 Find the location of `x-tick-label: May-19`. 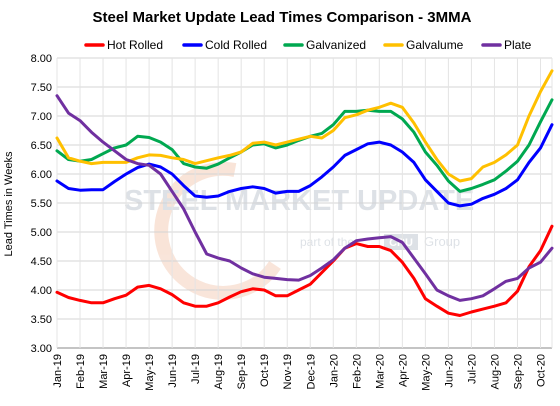

x-tick-label: May-19 is located at coordinates (150, 372).